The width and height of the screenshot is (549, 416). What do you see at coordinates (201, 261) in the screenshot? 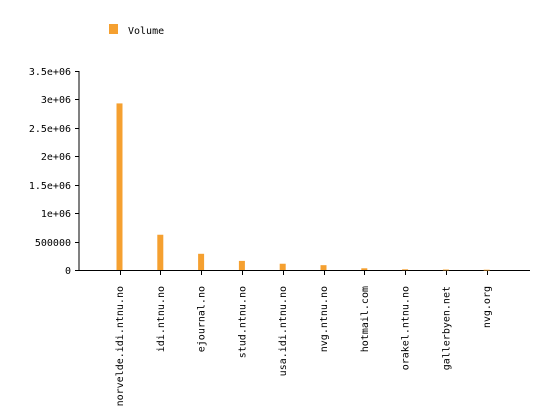
I see `bar-ejournal-no` at bounding box center [201, 261].